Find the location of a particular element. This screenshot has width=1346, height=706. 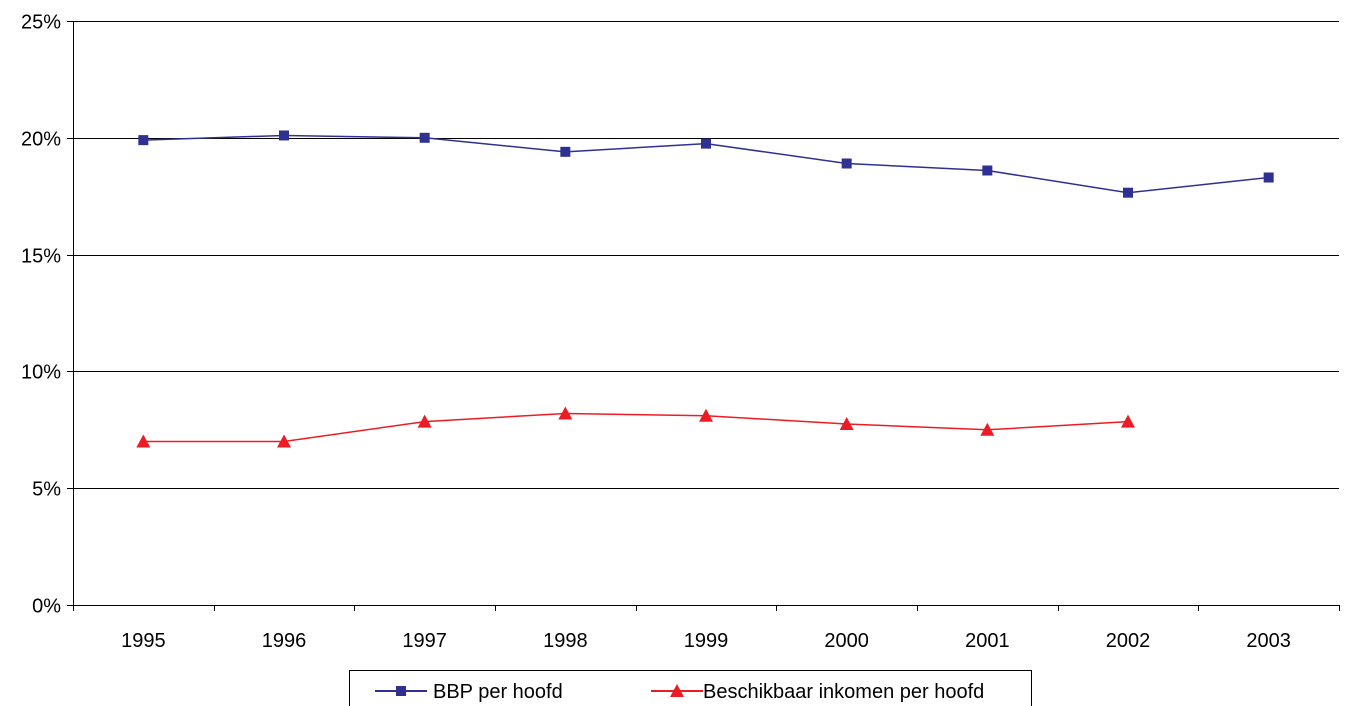

x-tick-label: 1999 is located at coordinates (706, 641).